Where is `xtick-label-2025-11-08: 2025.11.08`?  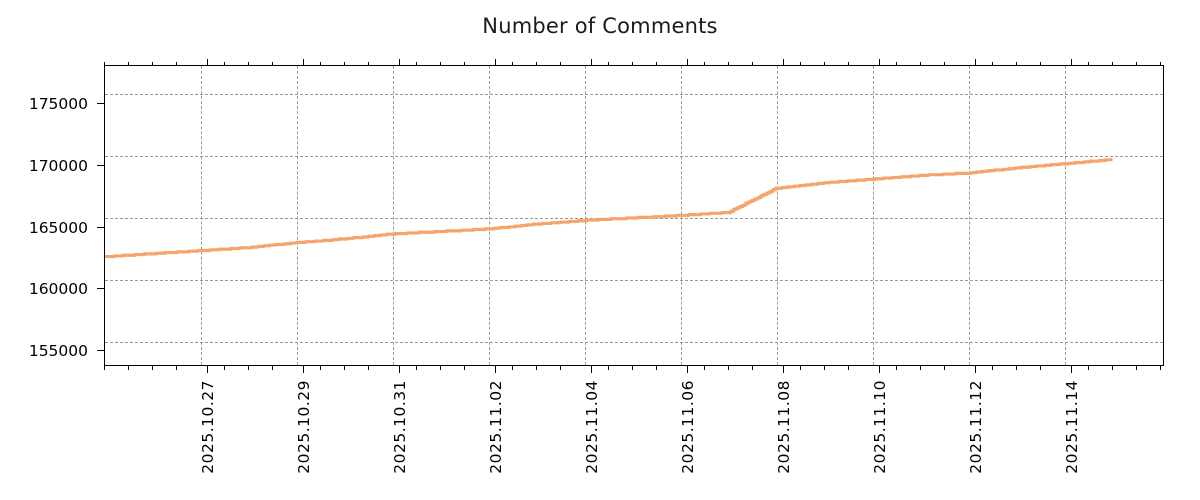
xtick-label-2025-11-08: 2025.11.08 is located at coordinates (784, 427).